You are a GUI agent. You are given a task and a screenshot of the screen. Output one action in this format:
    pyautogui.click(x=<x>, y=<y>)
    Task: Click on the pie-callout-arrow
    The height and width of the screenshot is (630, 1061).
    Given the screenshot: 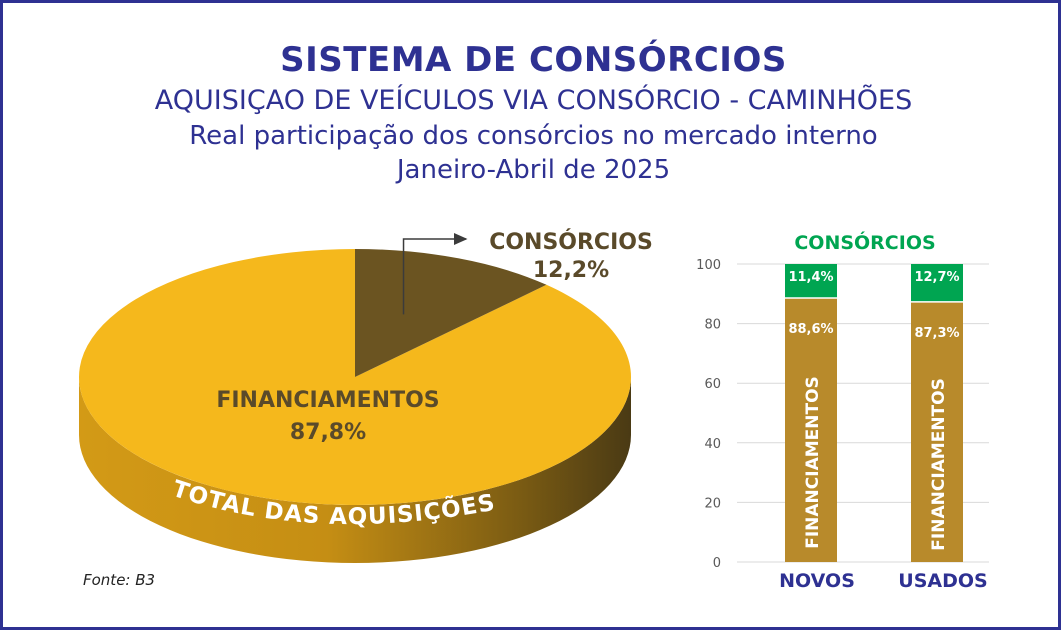 What is the action you would take?
    pyautogui.click(x=435, y=274)
    